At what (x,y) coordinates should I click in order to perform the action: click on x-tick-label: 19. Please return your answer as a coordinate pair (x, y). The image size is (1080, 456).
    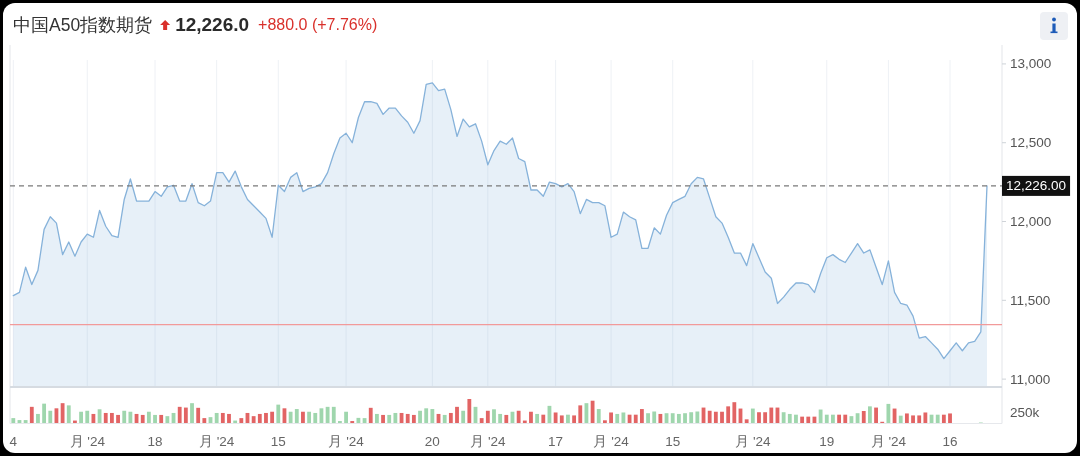
    Looking at the image, I should click on (827, 441).